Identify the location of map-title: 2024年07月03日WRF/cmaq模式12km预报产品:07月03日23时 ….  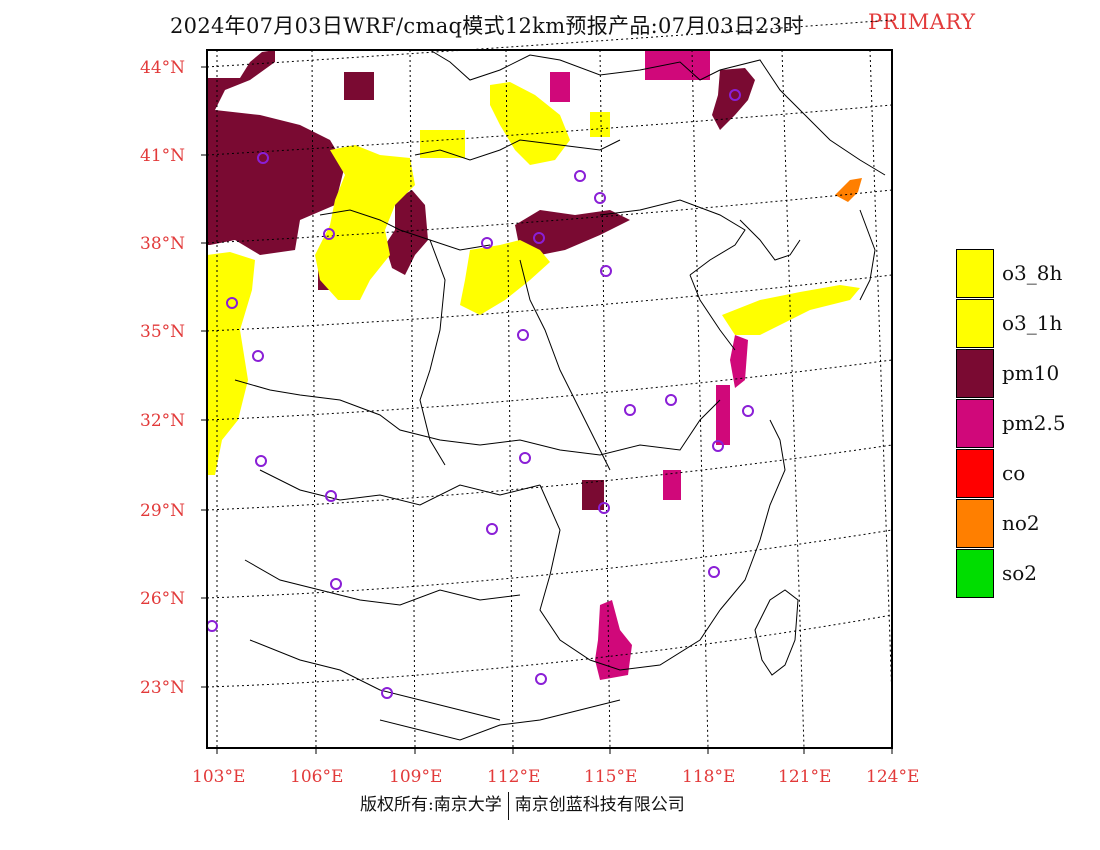
(550, 26).